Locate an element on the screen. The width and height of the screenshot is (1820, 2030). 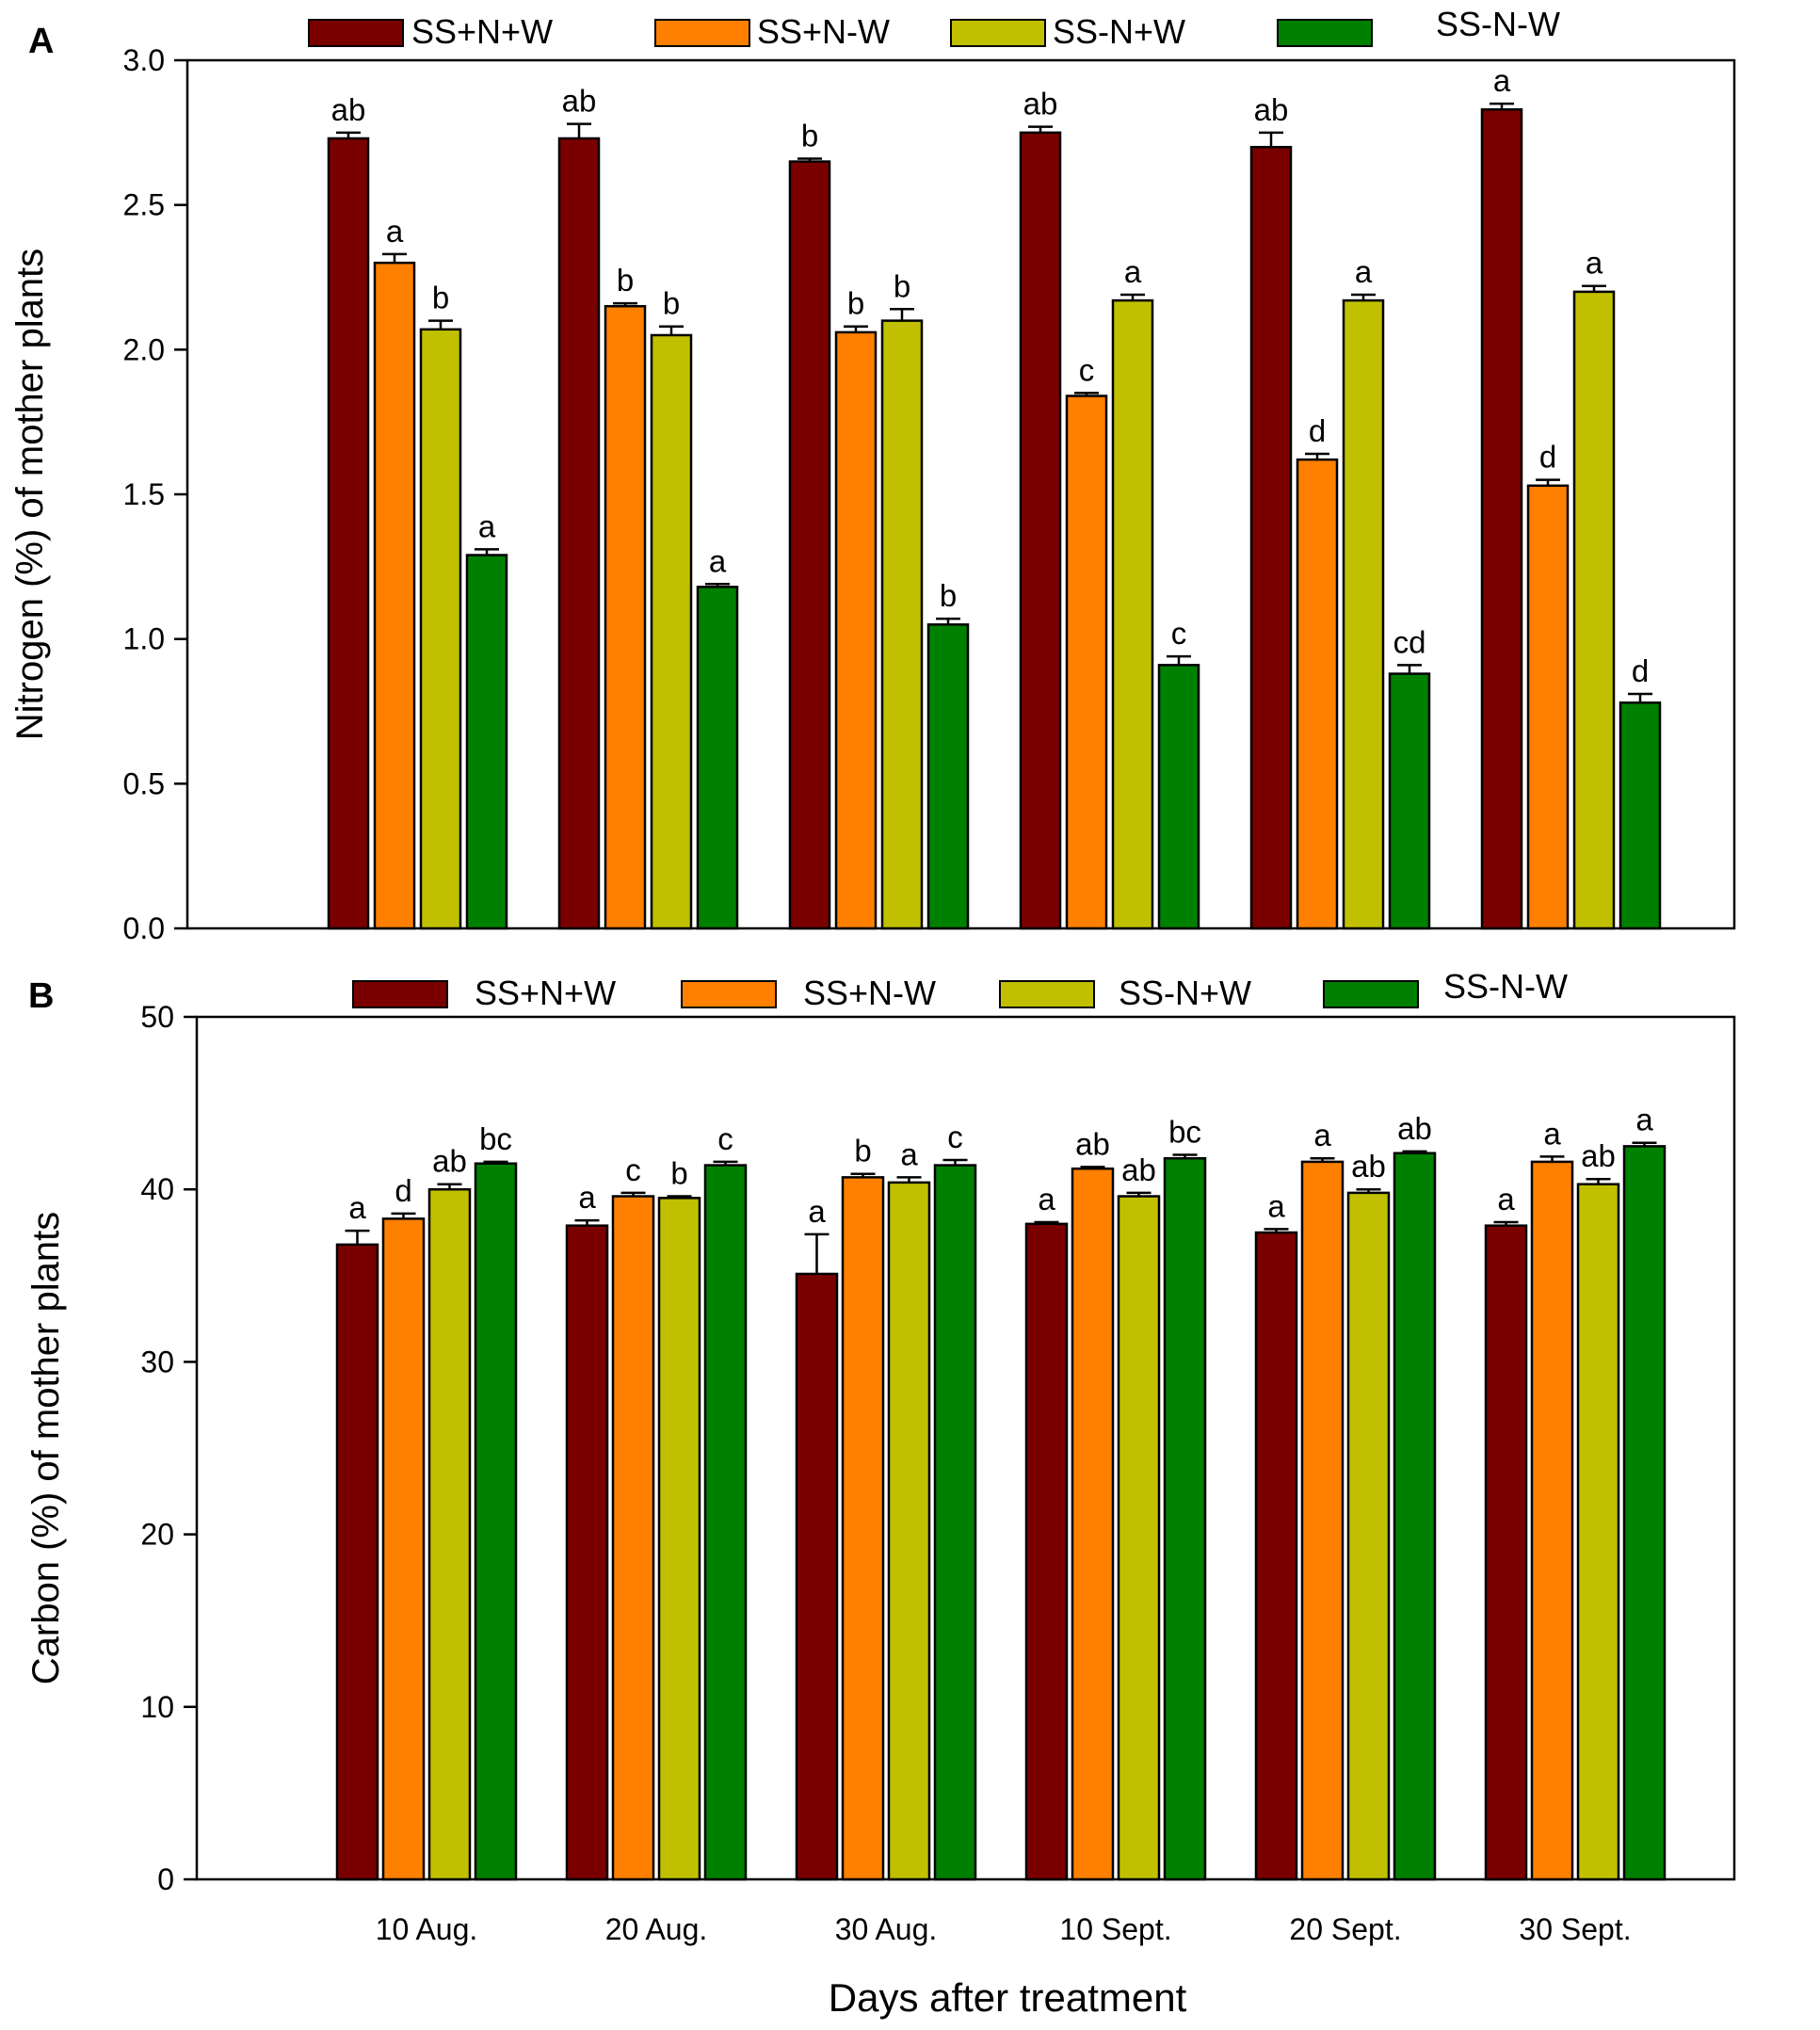
x-tick-label: 20 Aug. is located at coordinates (656, 1929).